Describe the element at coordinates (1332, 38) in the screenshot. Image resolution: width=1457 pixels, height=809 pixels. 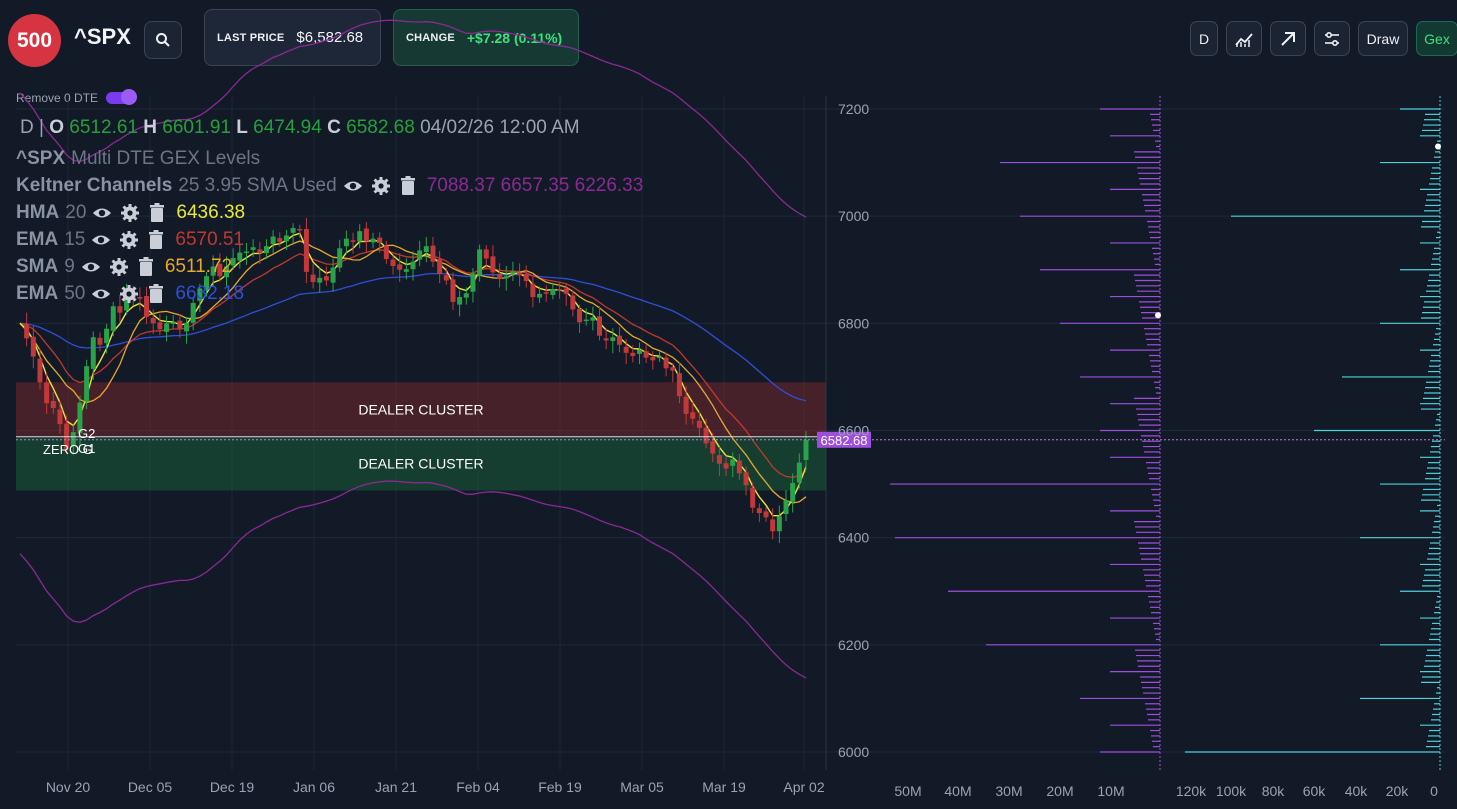
I see `settings-button` at that location.